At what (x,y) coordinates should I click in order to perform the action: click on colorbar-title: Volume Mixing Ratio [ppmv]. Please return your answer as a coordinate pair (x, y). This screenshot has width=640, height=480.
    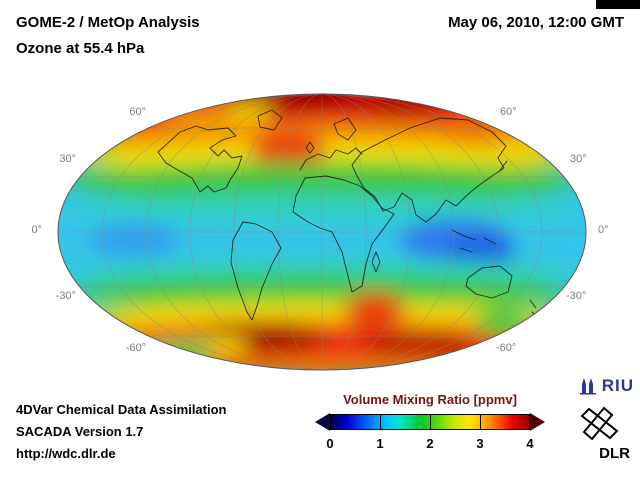
    Looking at the image, I should click on (430, 399).